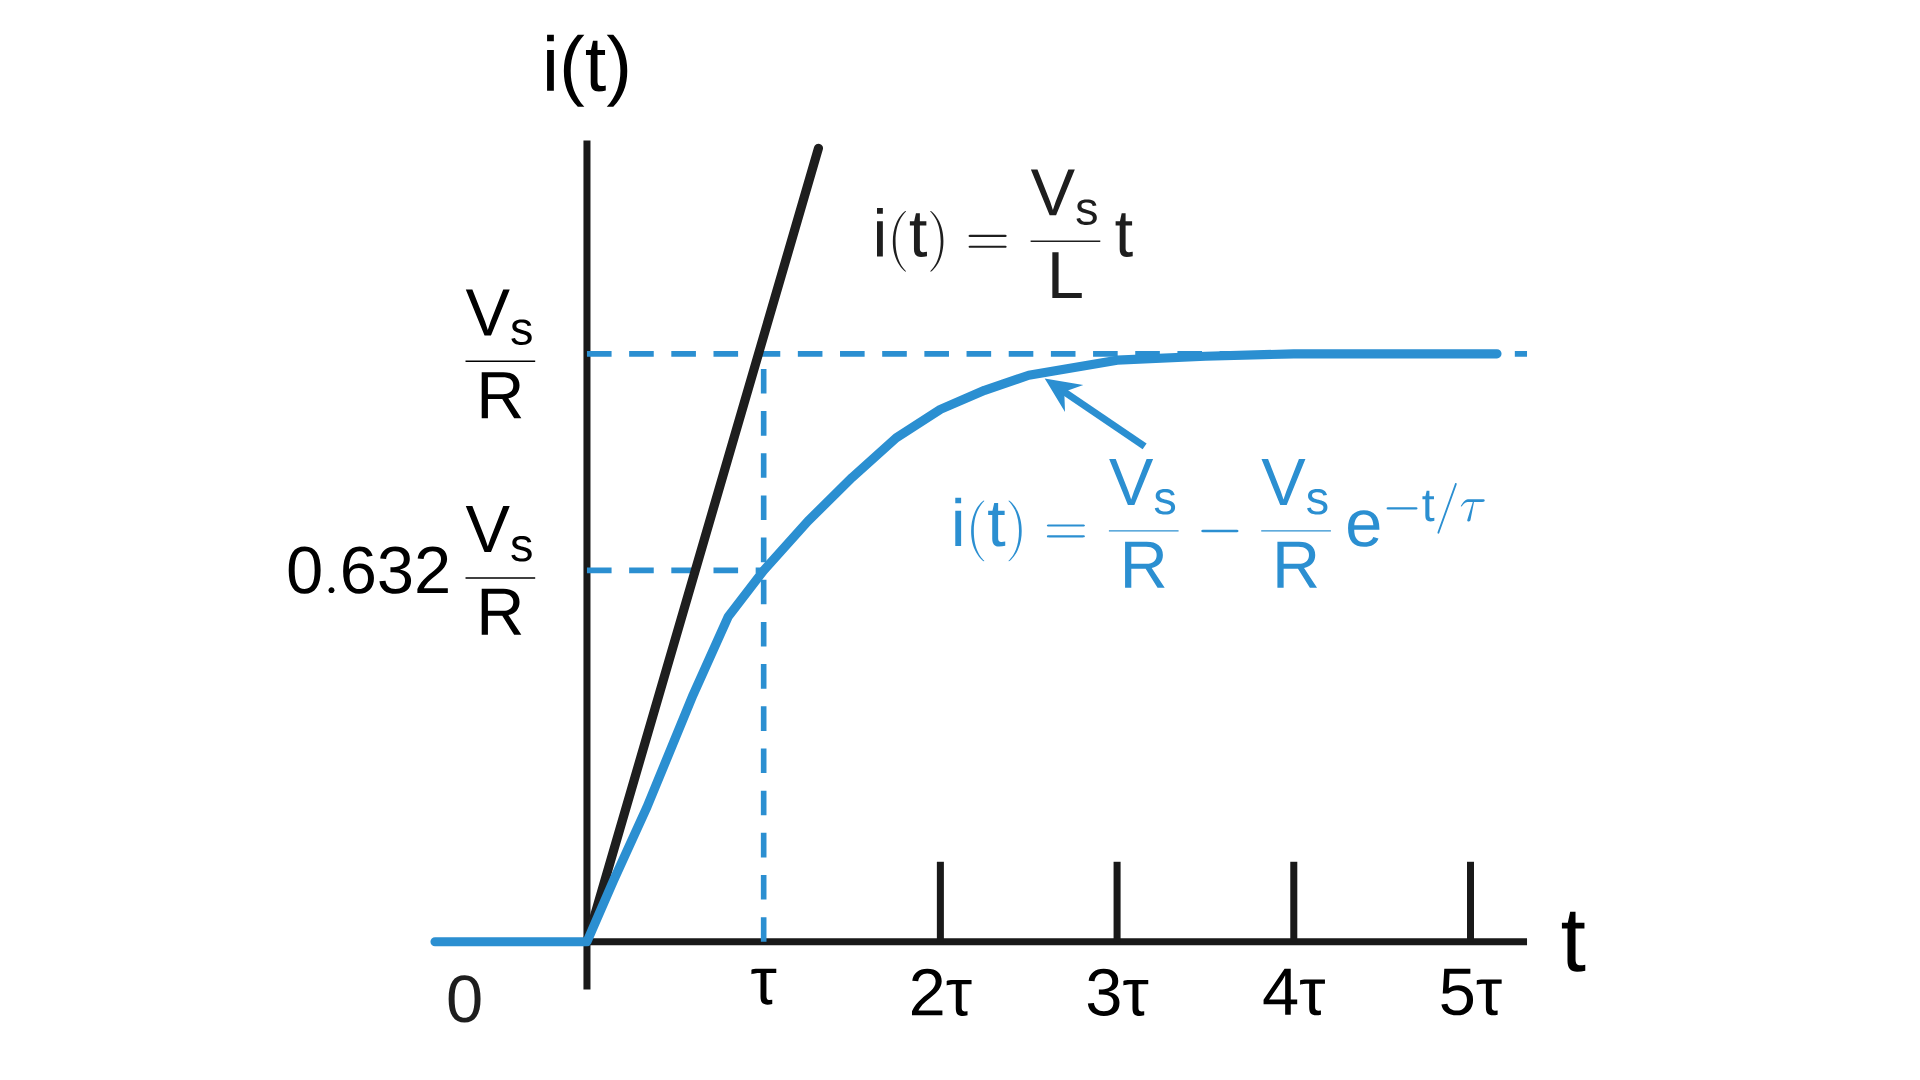 The width and height of the screenshot is (1920, 1080). Describe the element at coordinates (764, 986) in the screenshot. I see `x-tick-label: τ` at that location.